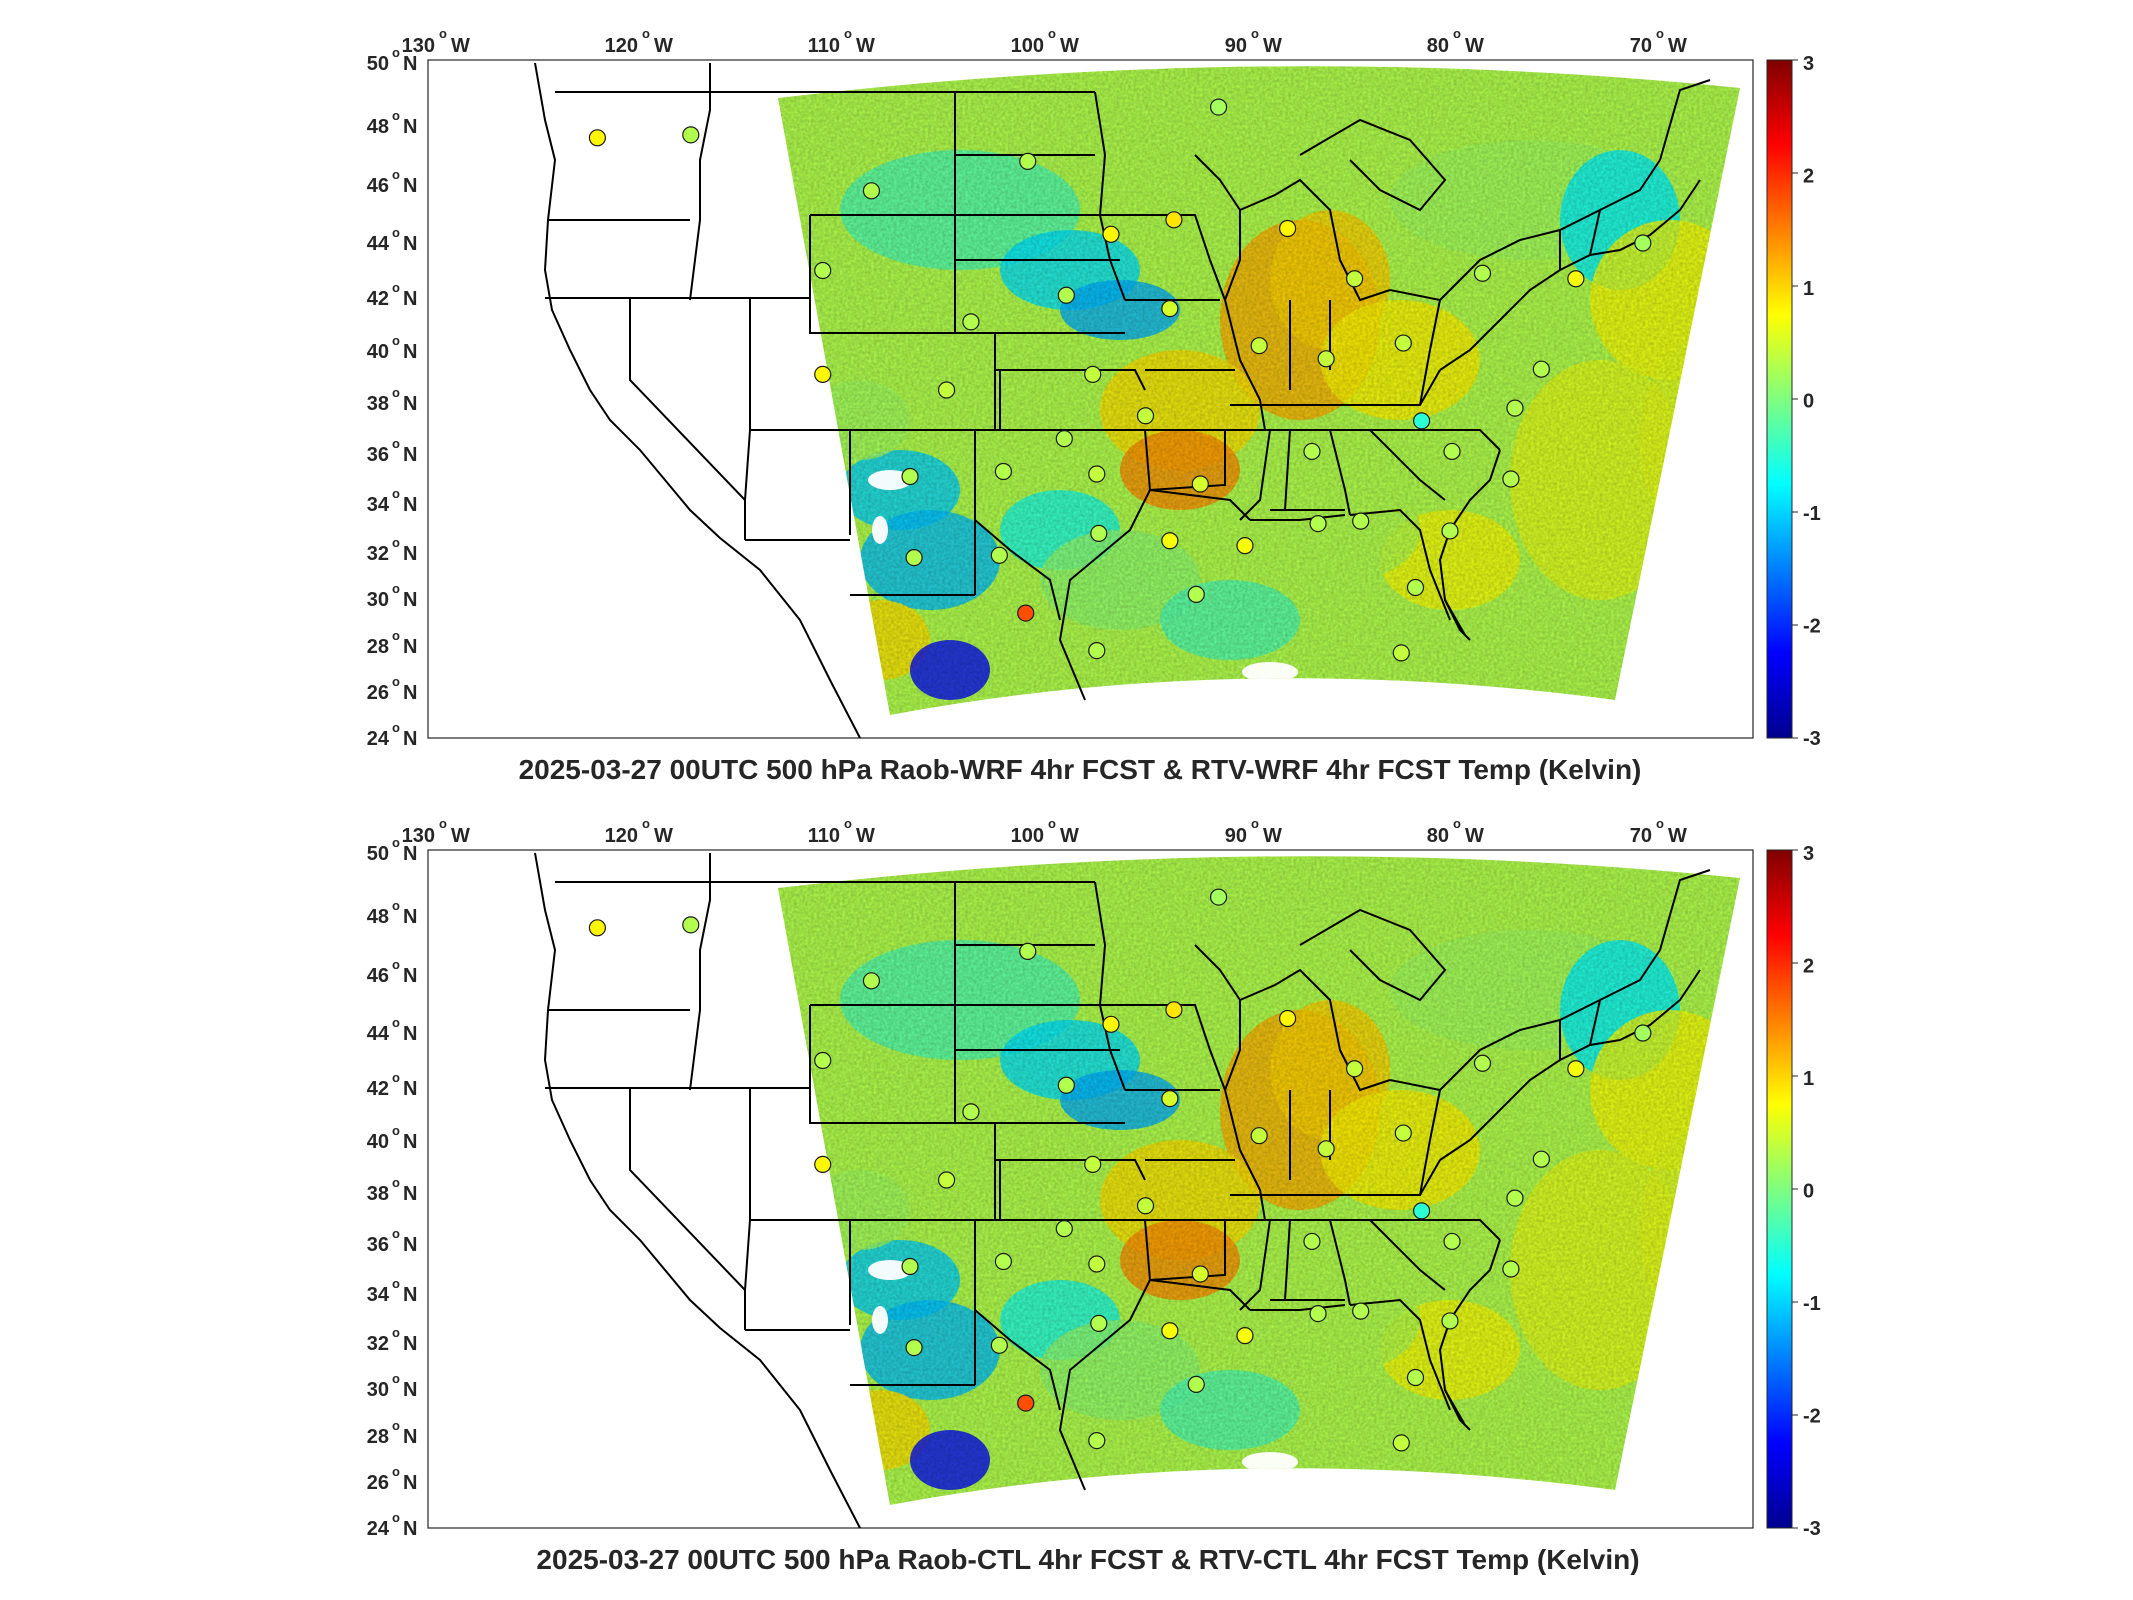 The height and width of the screenshot is (1600, 2133). Describe the element at coordinates (1812, 1529) in the screenshot. I see `colorbar-tick-label: -3` at that location.